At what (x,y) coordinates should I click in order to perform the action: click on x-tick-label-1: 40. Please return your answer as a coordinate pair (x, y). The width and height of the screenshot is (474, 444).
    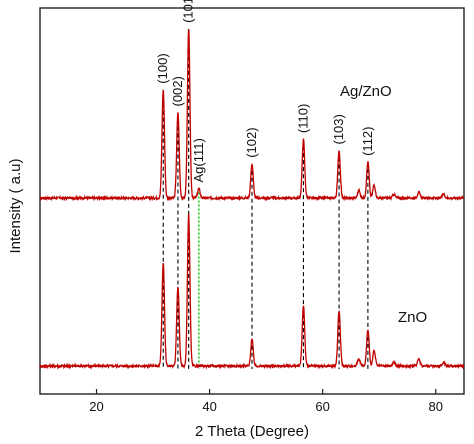
    Looking at the image, I should click on (209, 406).